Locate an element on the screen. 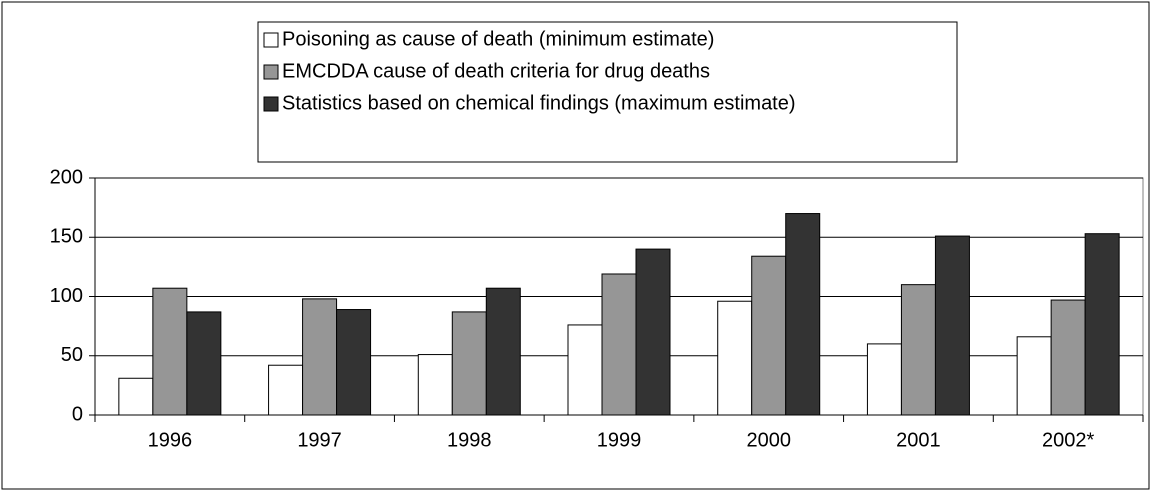  x-tick-label: 2001 is located at coordinates (918, 440).